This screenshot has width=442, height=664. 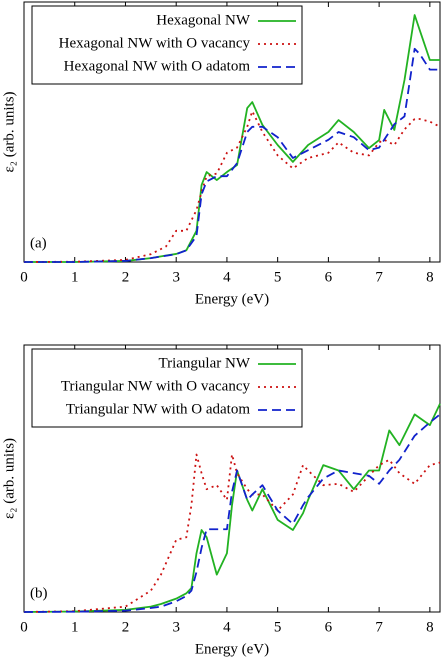 I want to click on legend-label: Hexagonal NW with O vacancy, so click(x=155, y=43).